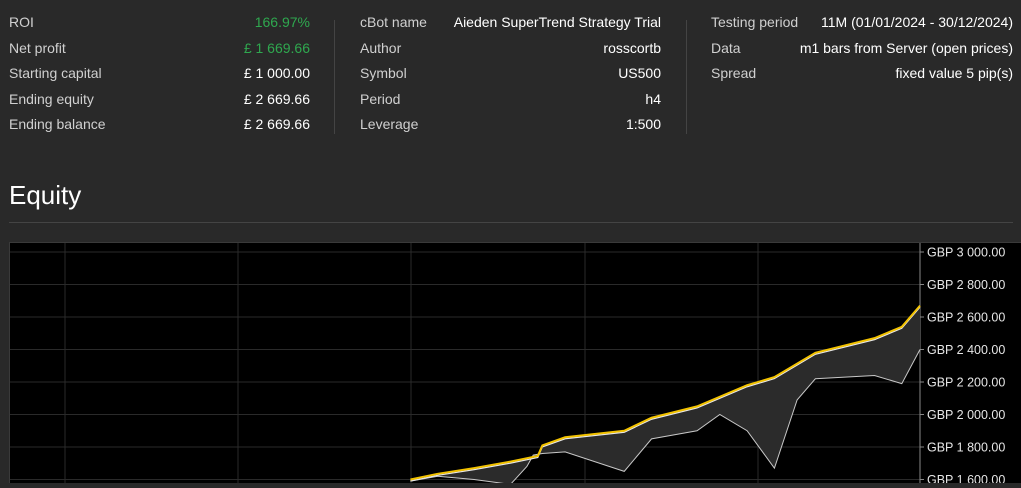  I want to click on summary-label: Spread, so click(734, 73).